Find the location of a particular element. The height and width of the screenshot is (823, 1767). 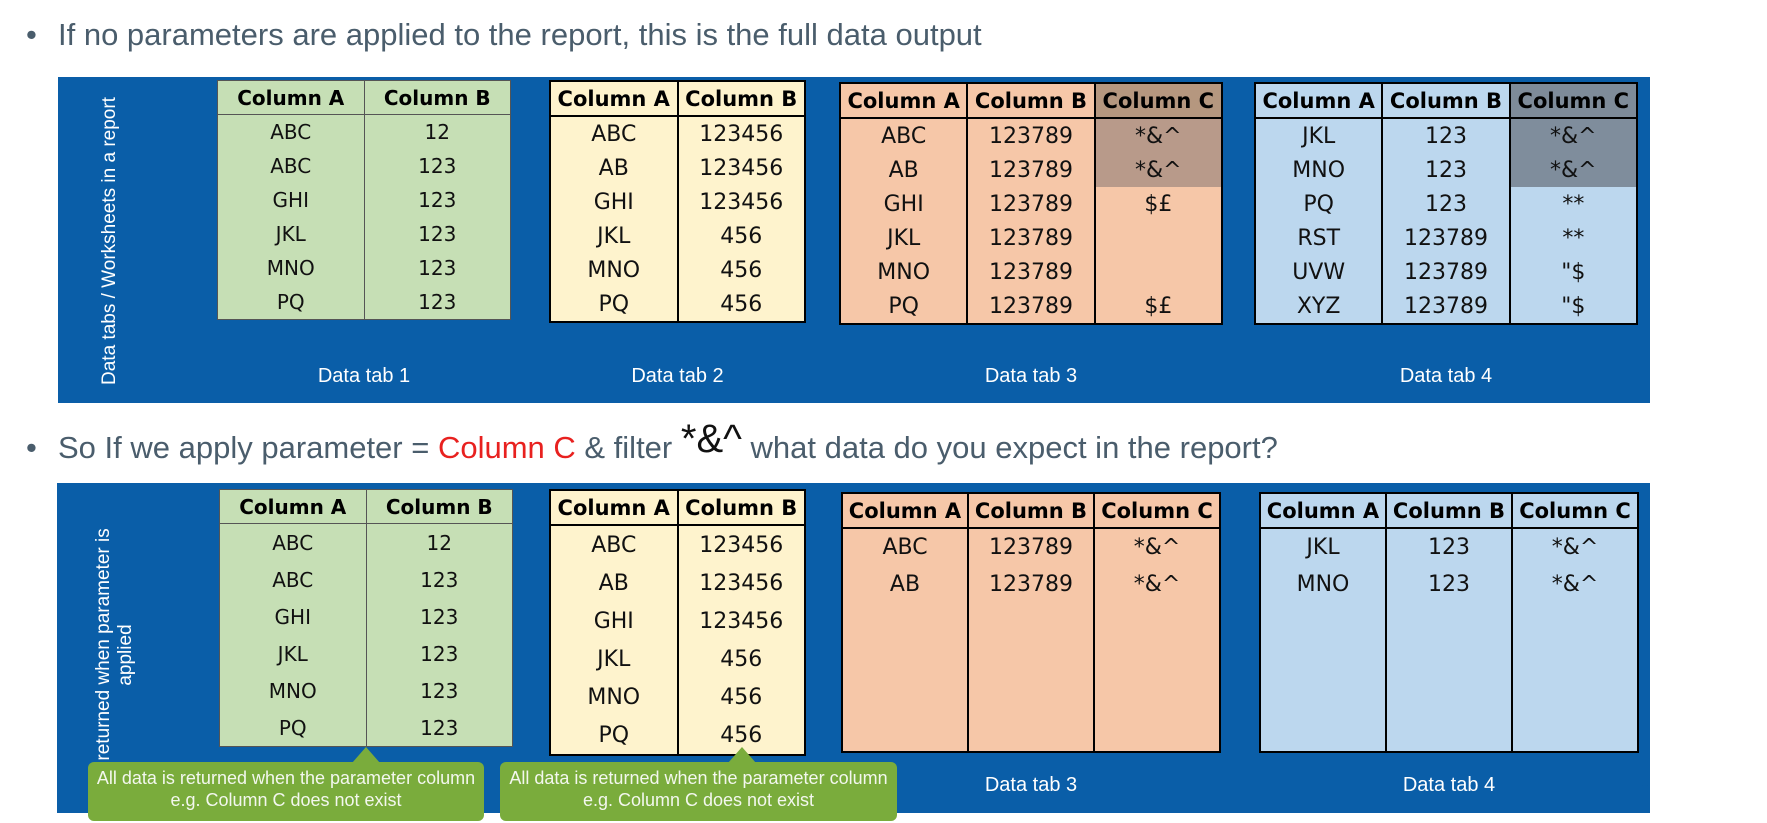

table-row: JKL 123 *&^ is located at coordinates (1446, 135).